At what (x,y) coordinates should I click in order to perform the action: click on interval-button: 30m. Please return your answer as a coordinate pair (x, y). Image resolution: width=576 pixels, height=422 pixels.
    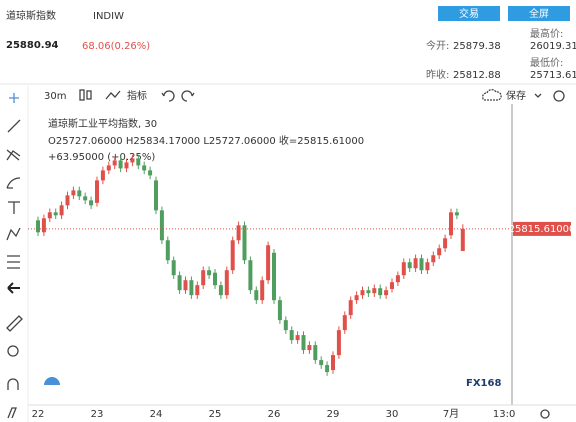
    Looking at the image, I should click on (55, 96).